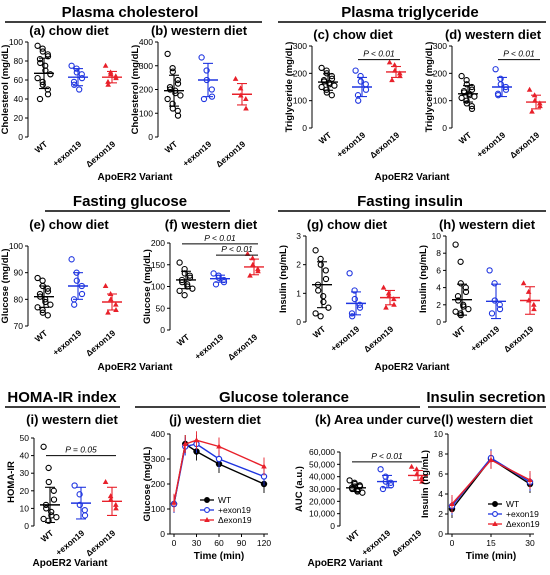 This screenshot has height=575, width=550. Describe the element at coordinates (264, 543) in the screenshot. I see `x-tick-label: 120` at that location.